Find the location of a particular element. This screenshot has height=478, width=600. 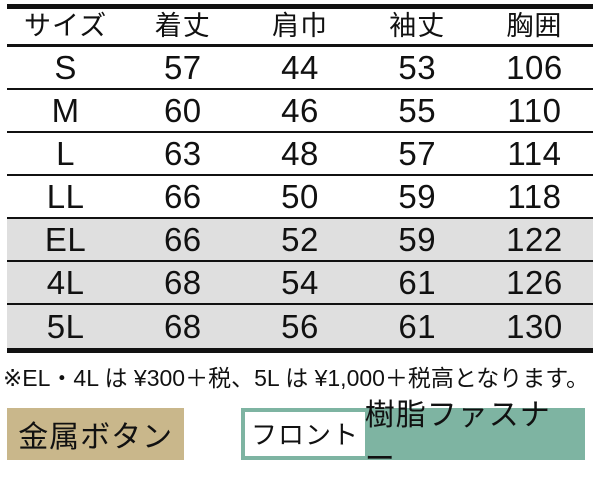

table-cell: 54 is located at coordinates (300, 282).